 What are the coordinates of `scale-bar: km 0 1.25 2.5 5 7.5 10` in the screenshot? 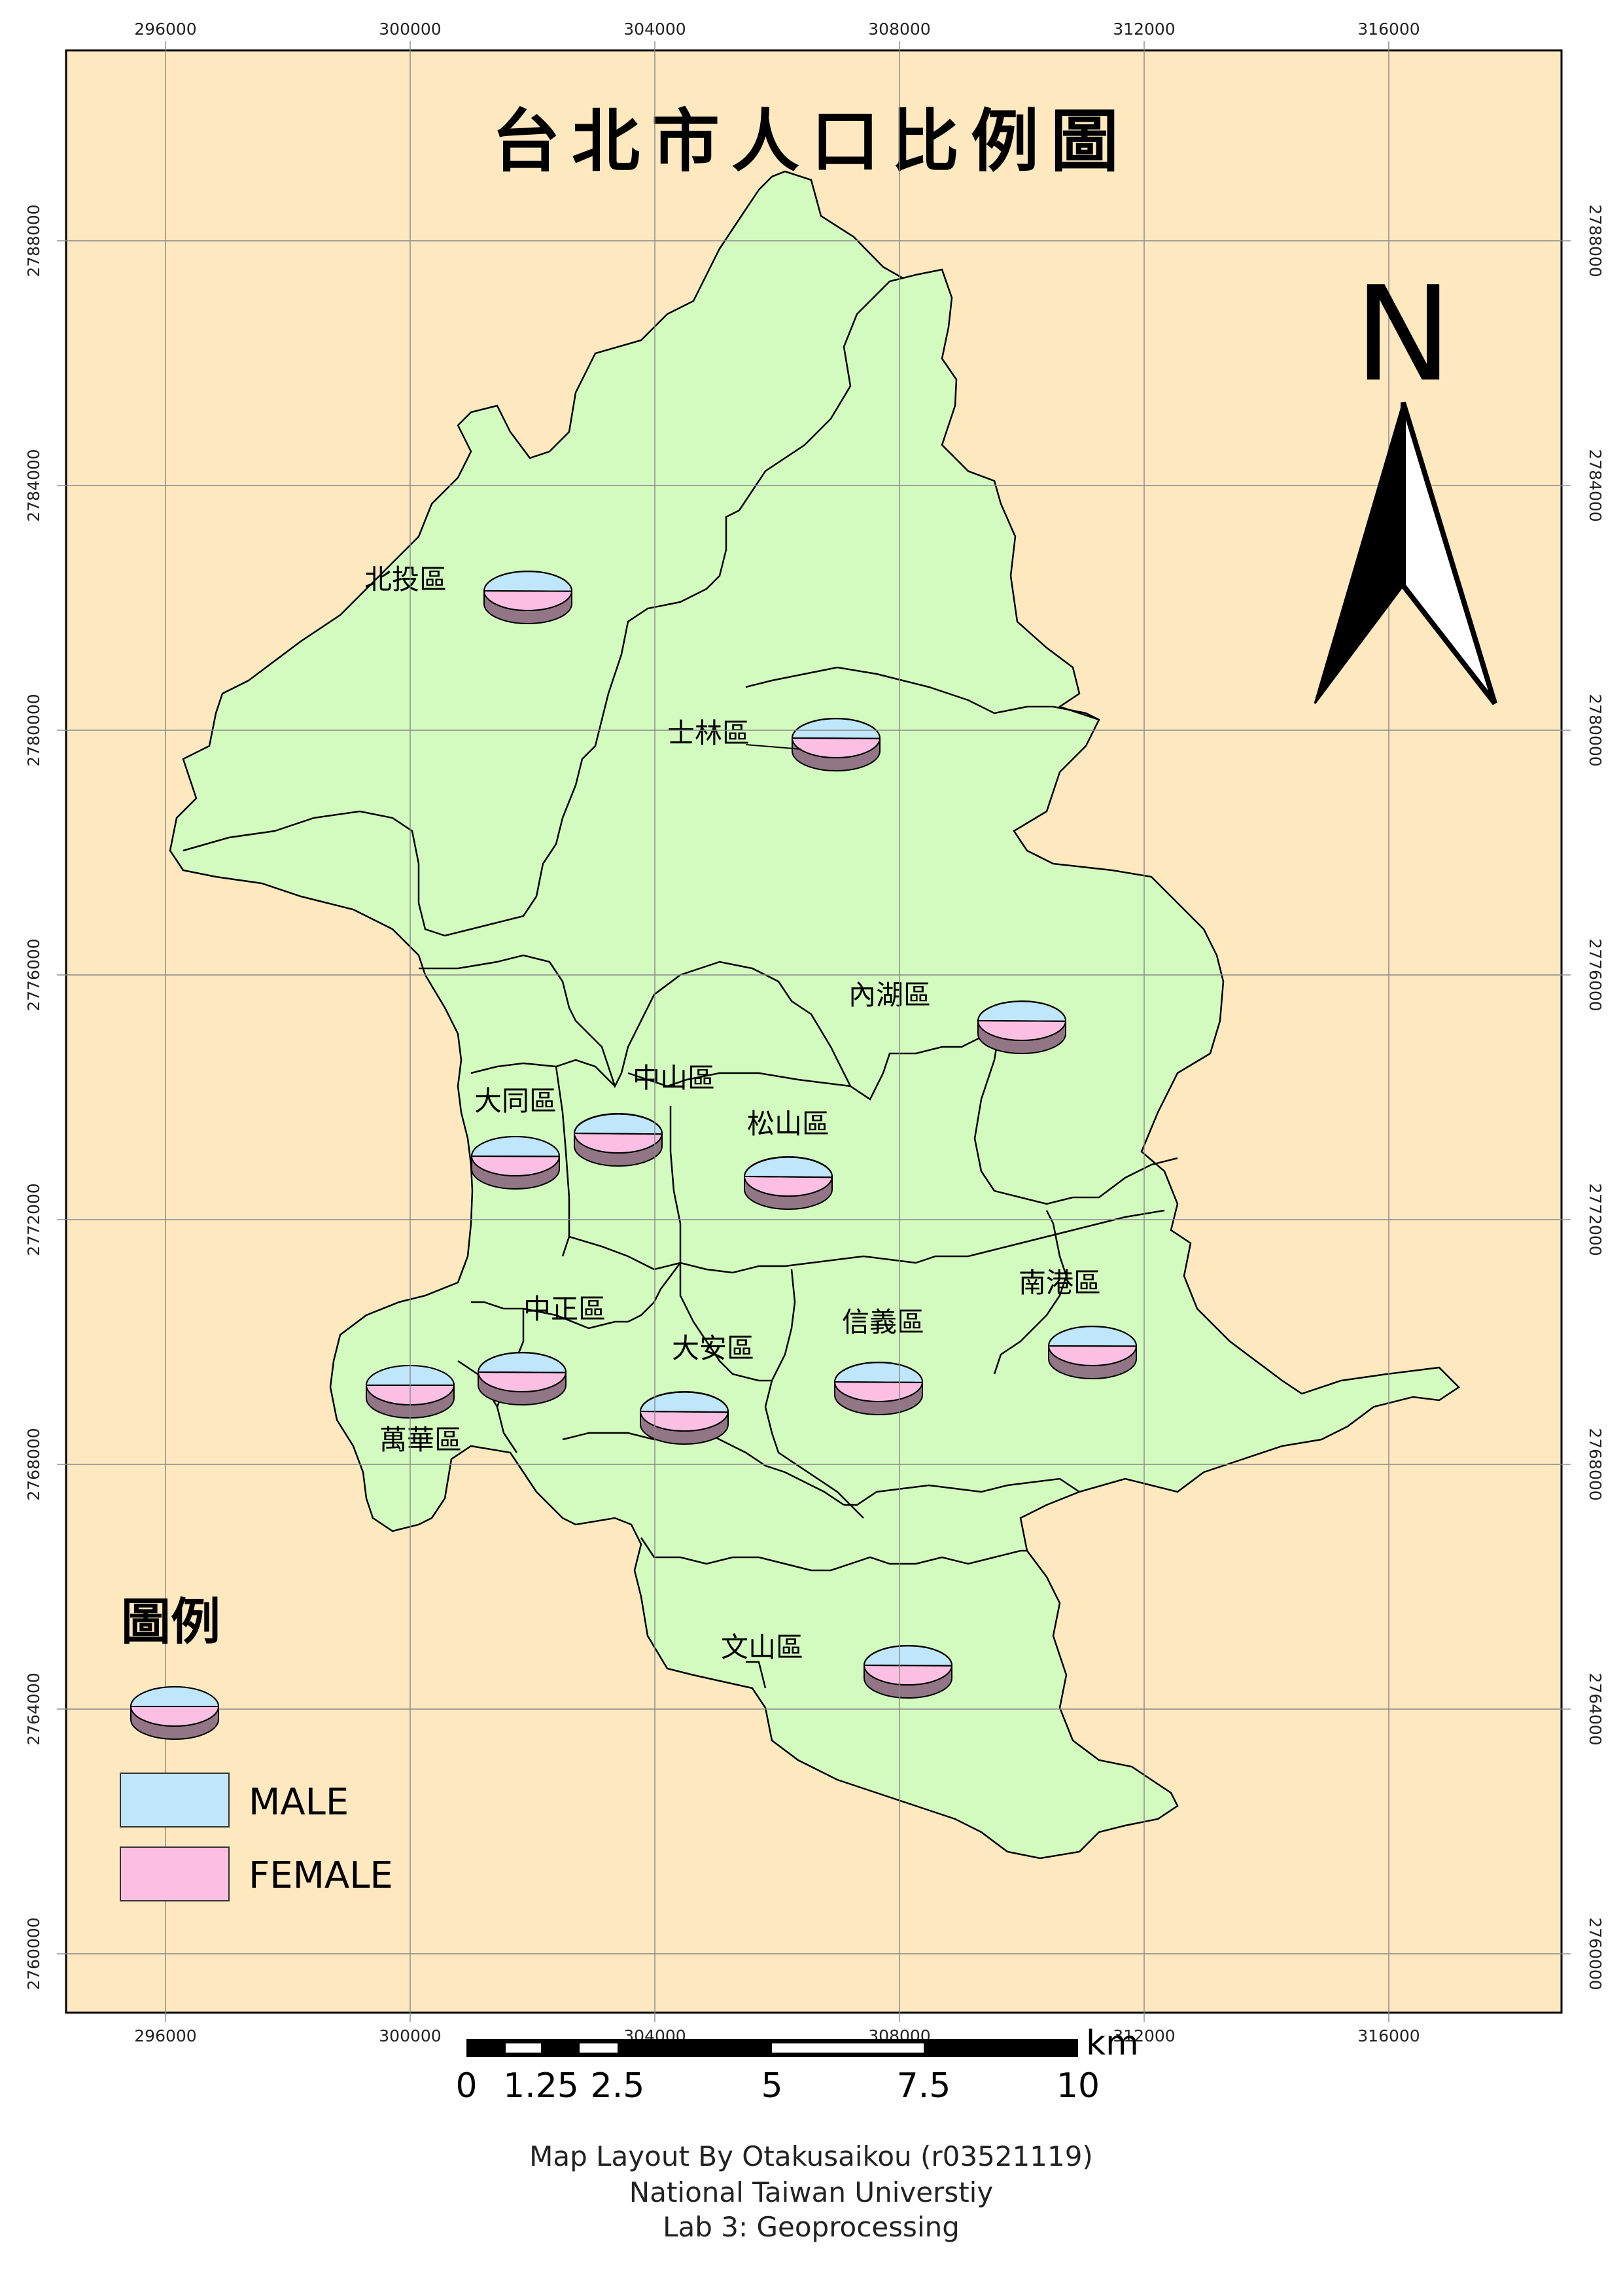 It's located at (796, 2065).